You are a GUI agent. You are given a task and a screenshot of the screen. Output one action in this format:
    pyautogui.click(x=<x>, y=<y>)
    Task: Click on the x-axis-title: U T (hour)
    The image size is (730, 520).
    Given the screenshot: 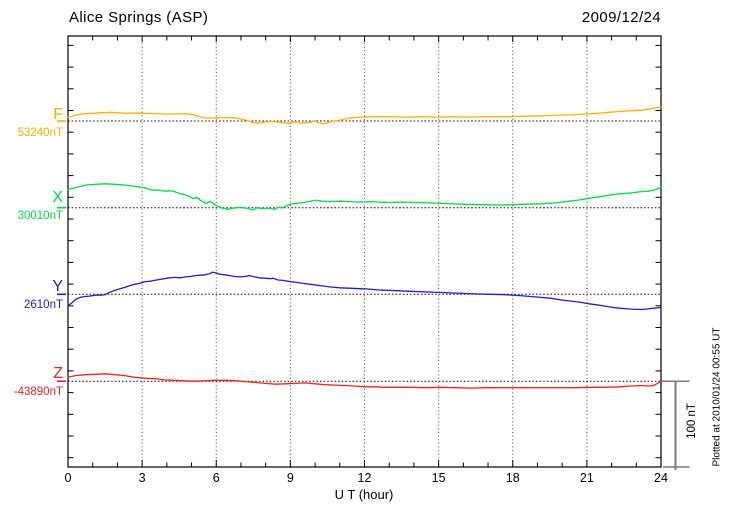 What is the action you would take?
    pyautogui.click(x=364, y=494)
    